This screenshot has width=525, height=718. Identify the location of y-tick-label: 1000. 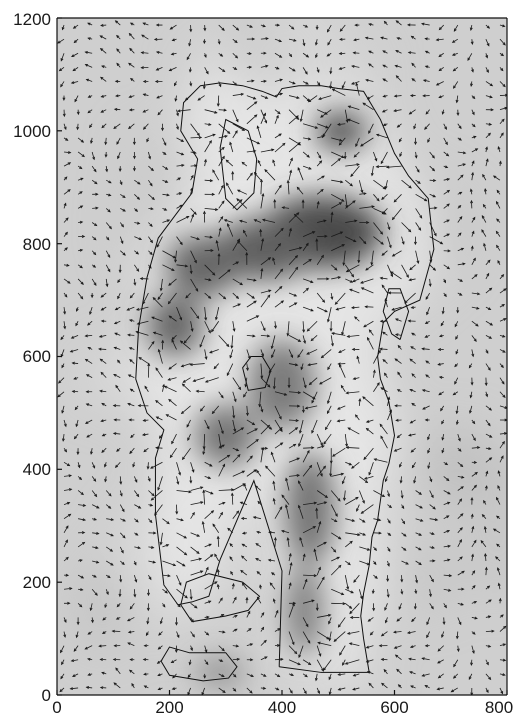
(32, 131).